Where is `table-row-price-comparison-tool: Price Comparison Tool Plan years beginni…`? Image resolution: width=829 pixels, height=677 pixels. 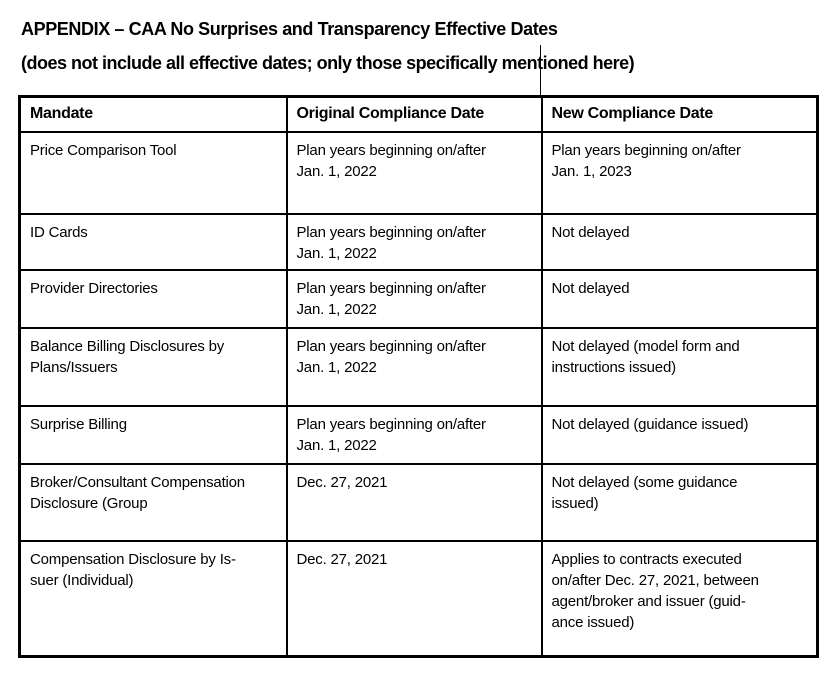 table-row-price-comparison-tool: Price Comparison Tool Plan years beginni… is located at coordinates (418, 172).